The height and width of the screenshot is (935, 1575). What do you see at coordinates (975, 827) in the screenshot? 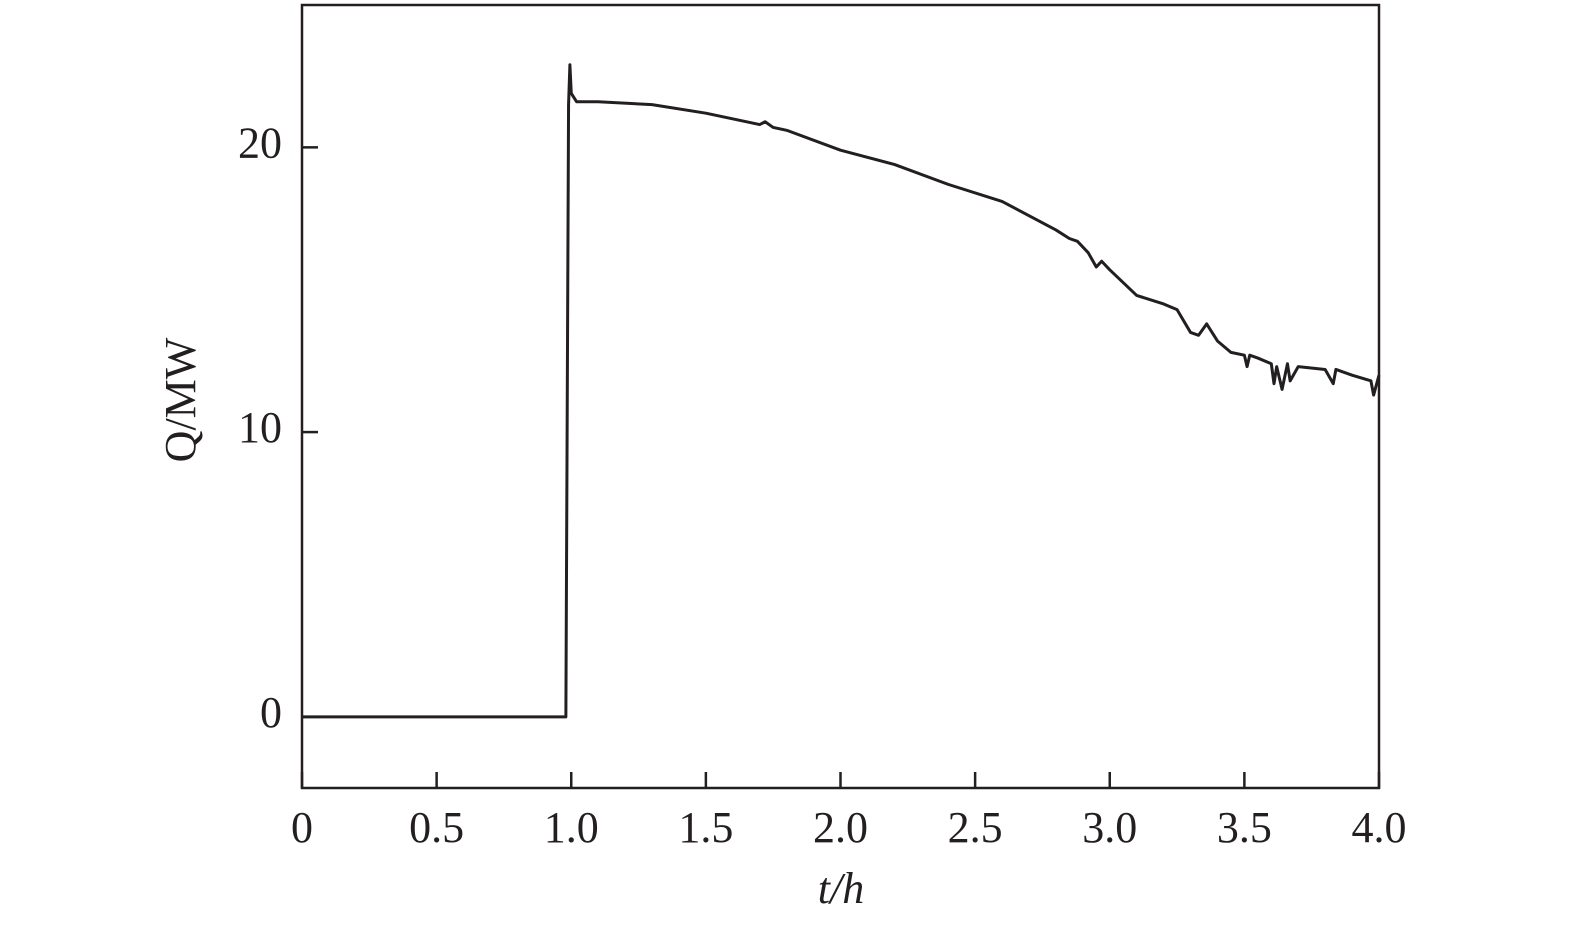
I see `x-tick-label: 2.5` at bounding box center [975, 827].